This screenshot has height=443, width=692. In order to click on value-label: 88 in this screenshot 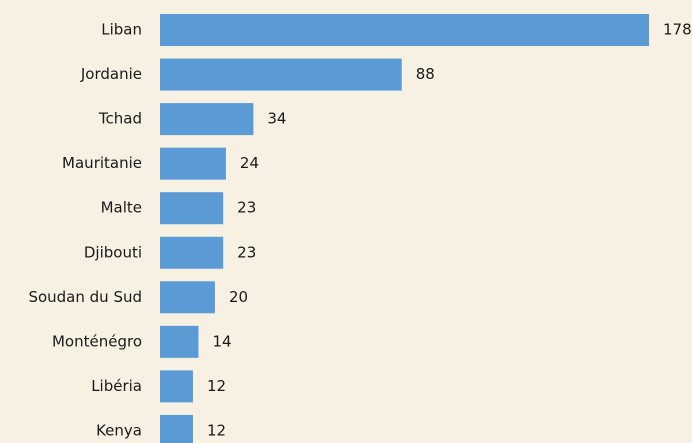, I will do `click(425, 74)`.